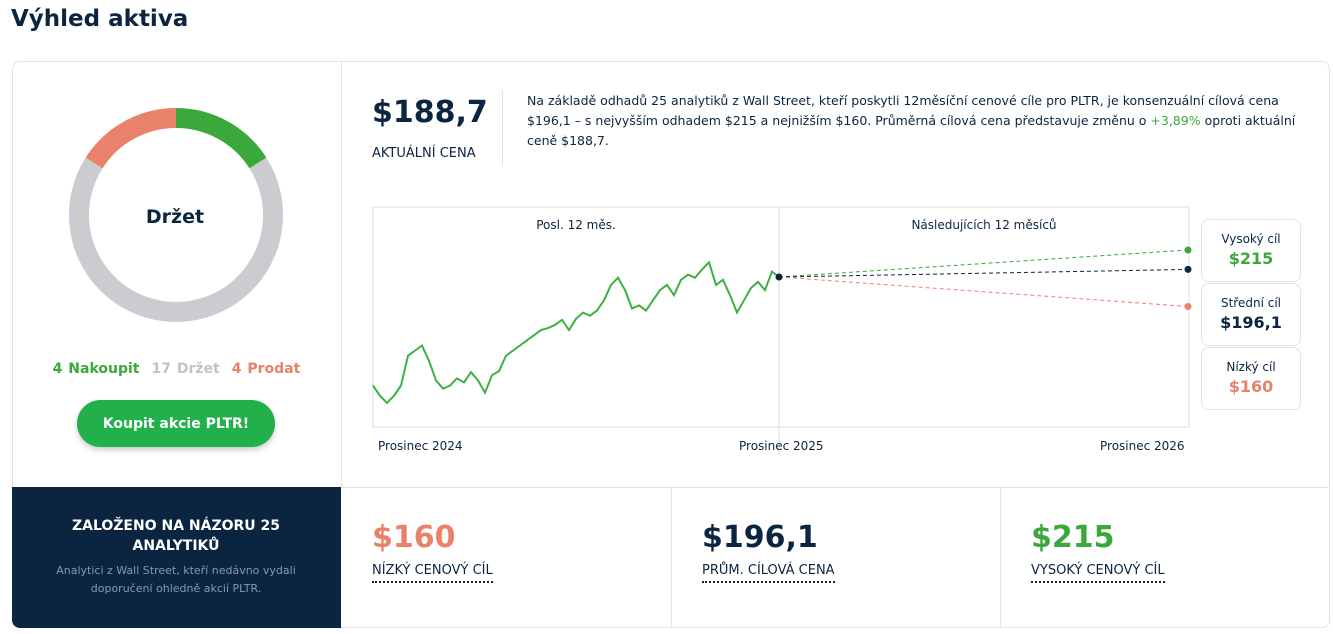 This screenshot has width=1333, height=634. I want to click on x-label: Prosinec 2025, so click(781, 446).